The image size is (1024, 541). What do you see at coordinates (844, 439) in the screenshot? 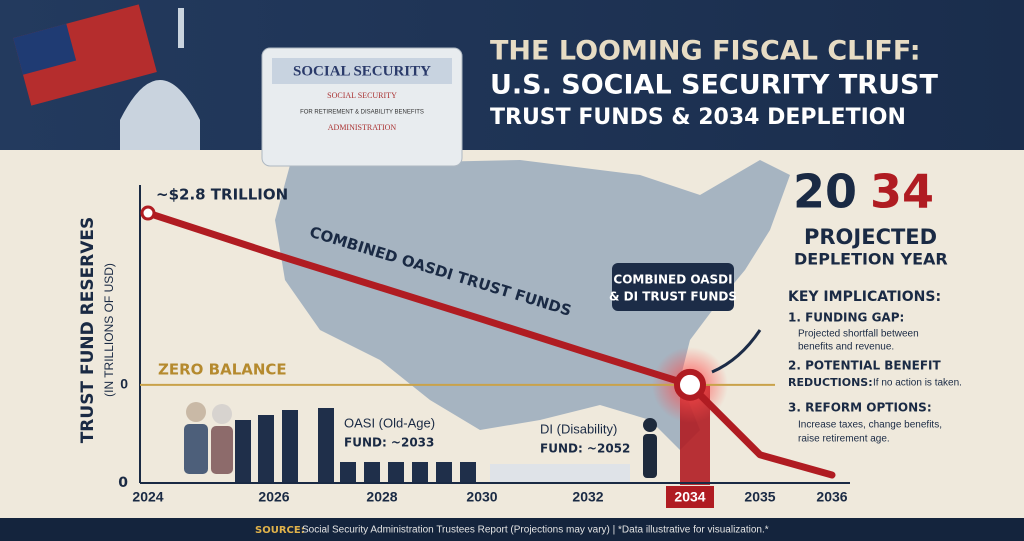
I see `item-body: raise retirement age.` at bounding box center [844, 439].